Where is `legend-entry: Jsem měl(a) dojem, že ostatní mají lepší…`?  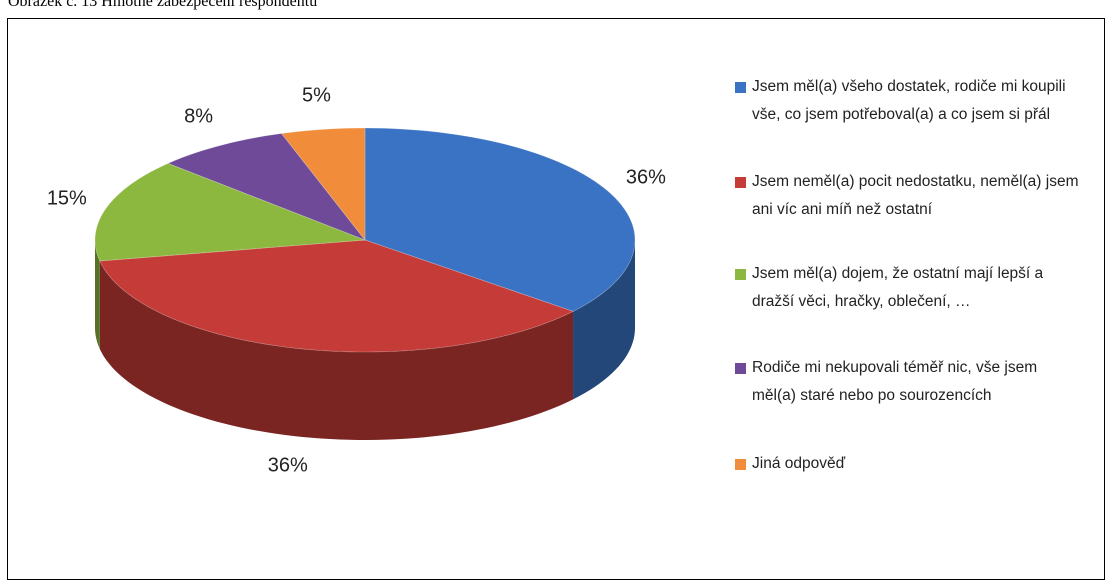
legend-entry: Jsem měl(a) dojem, že ostatní mají lepší… is located at coordinates (907, 288).